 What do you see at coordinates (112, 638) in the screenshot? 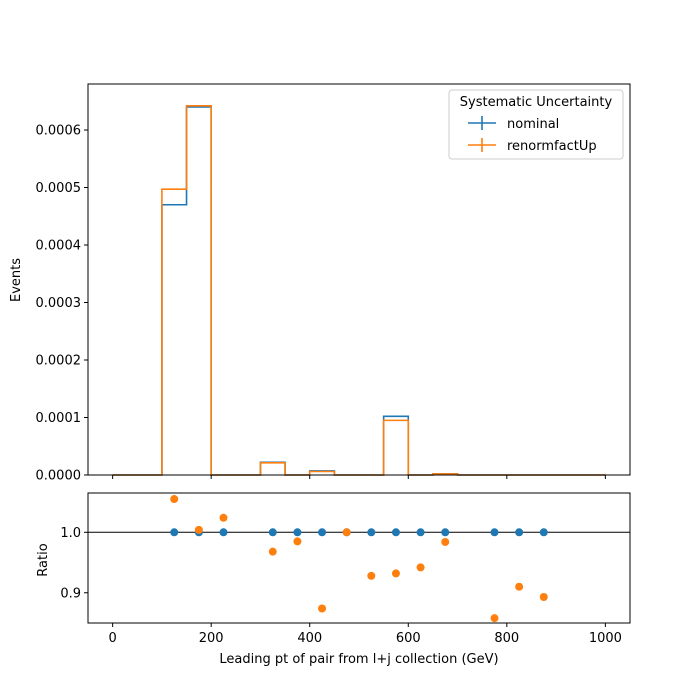
I see `ratio-x-tick-label: 0` at bounding box center [112, 638].